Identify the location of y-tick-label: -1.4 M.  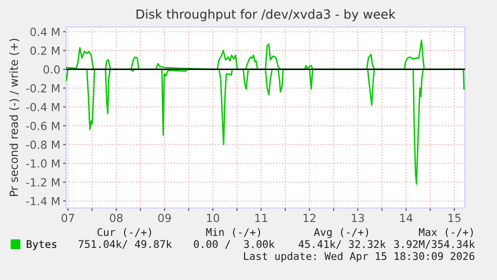
(43, 201).